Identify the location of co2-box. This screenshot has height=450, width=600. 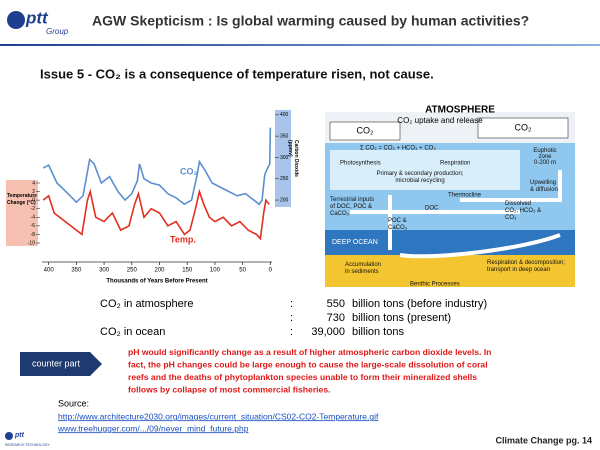
(365, 131).